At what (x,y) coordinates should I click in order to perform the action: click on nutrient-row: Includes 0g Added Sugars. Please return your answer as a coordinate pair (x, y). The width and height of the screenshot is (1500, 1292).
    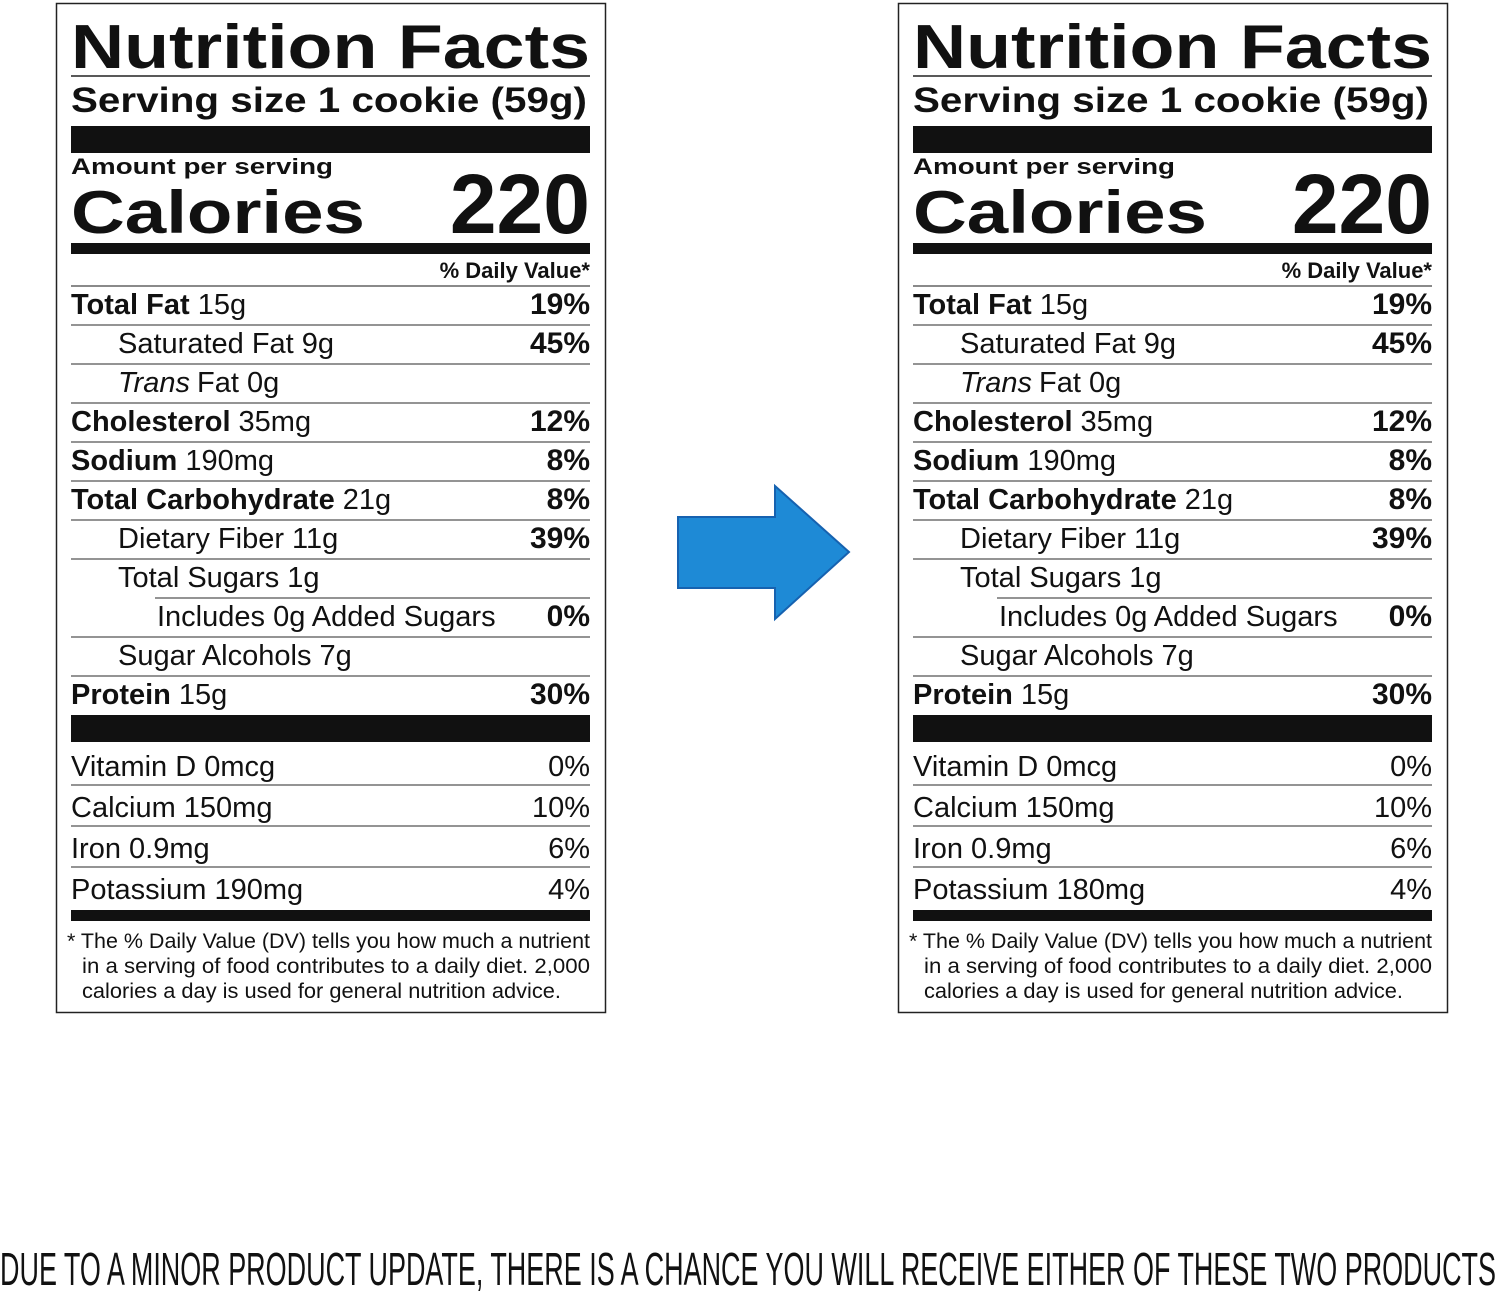
    Looking at the image, I should click on (1168, 617).